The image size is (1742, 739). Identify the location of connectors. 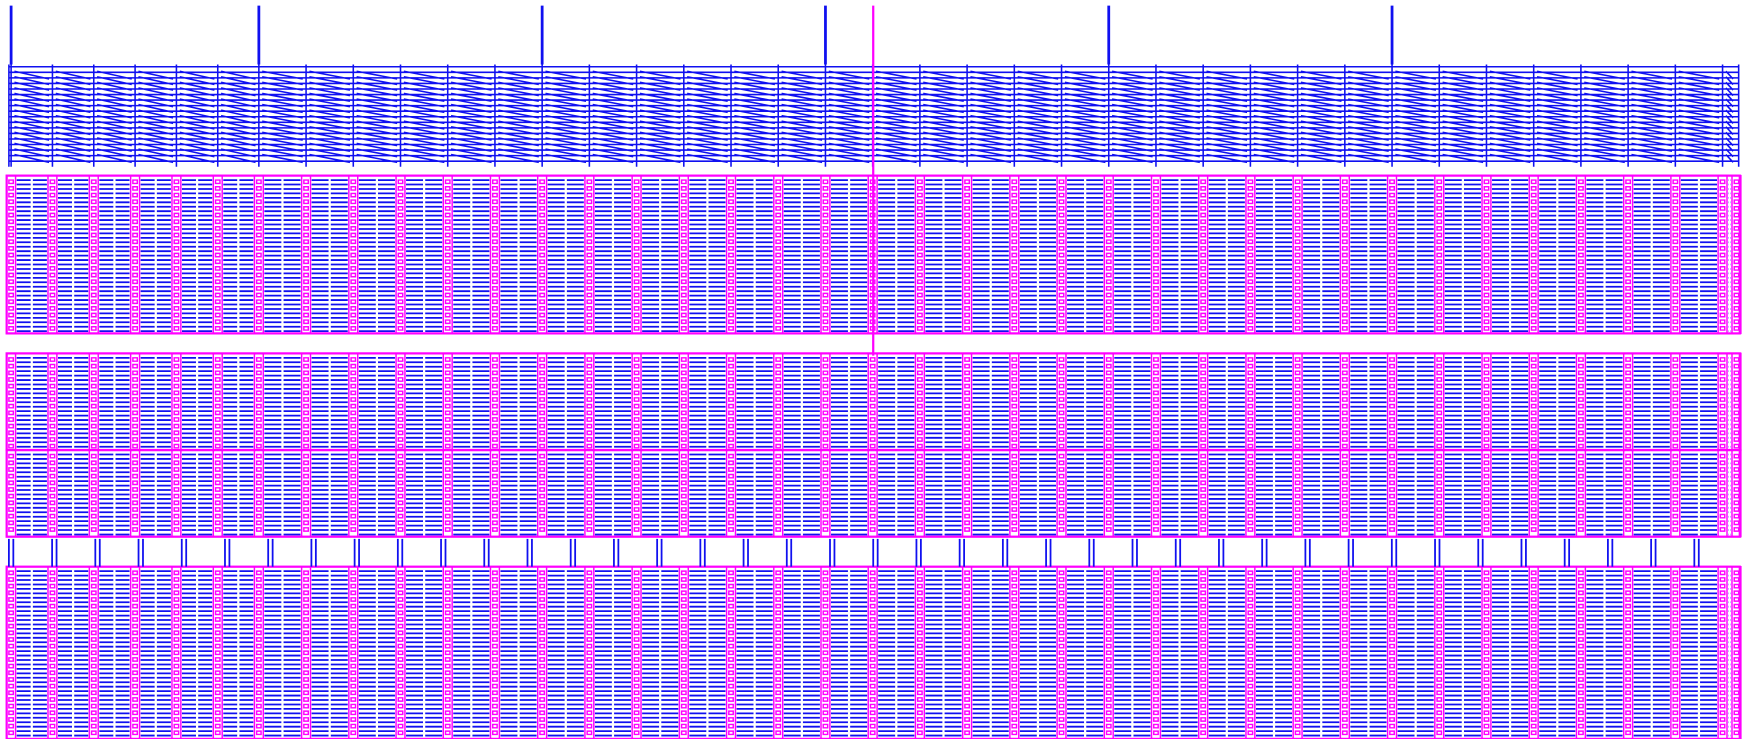
(853, 552).